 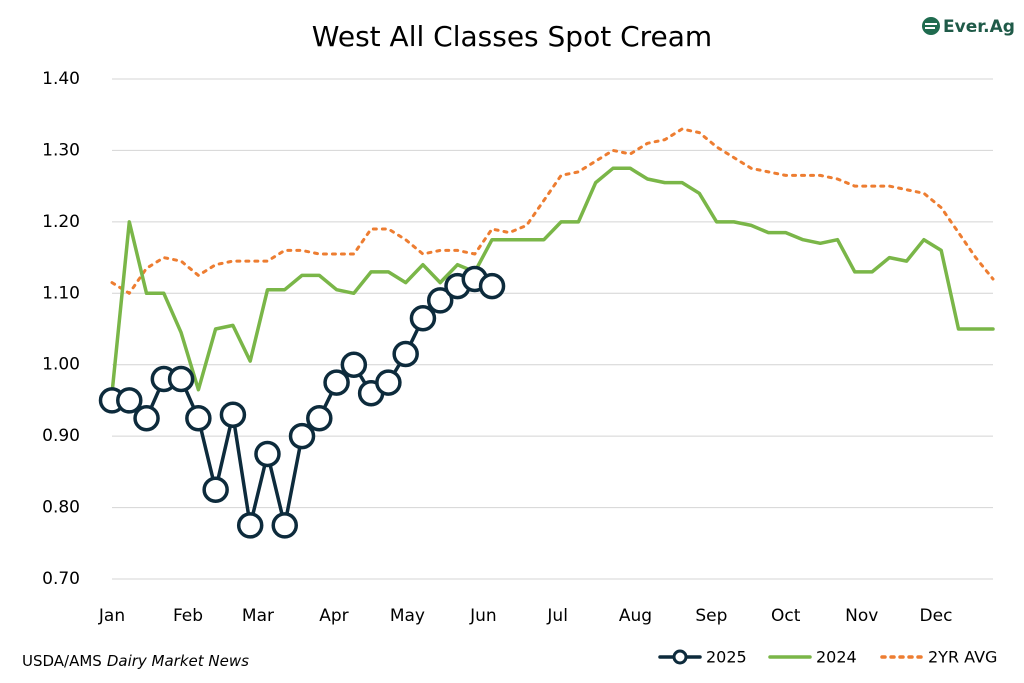 What do you see at coordinates (726, 657) in the screenshot?
I see `legend-label: 2025` at bounding box center [726, 657].